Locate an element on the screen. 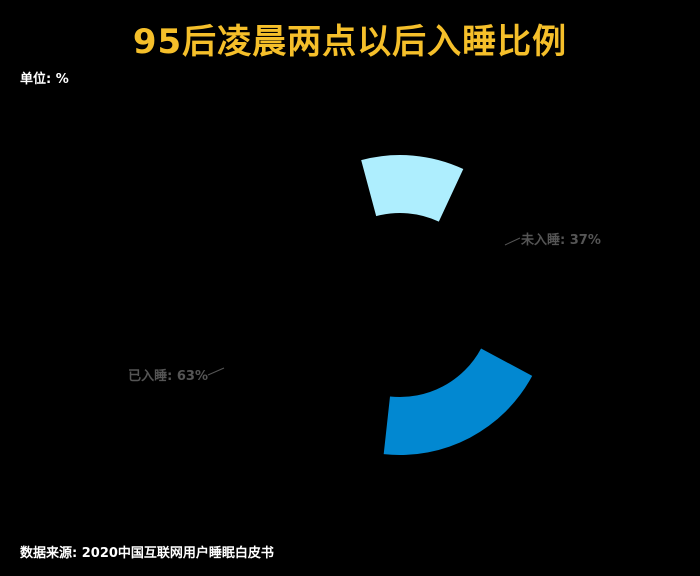 This screenshot has height=576, width=700. source-label: 数据来源: 2020中国互联网用户睡眠白皮书 is located at coordinates (147, 553).